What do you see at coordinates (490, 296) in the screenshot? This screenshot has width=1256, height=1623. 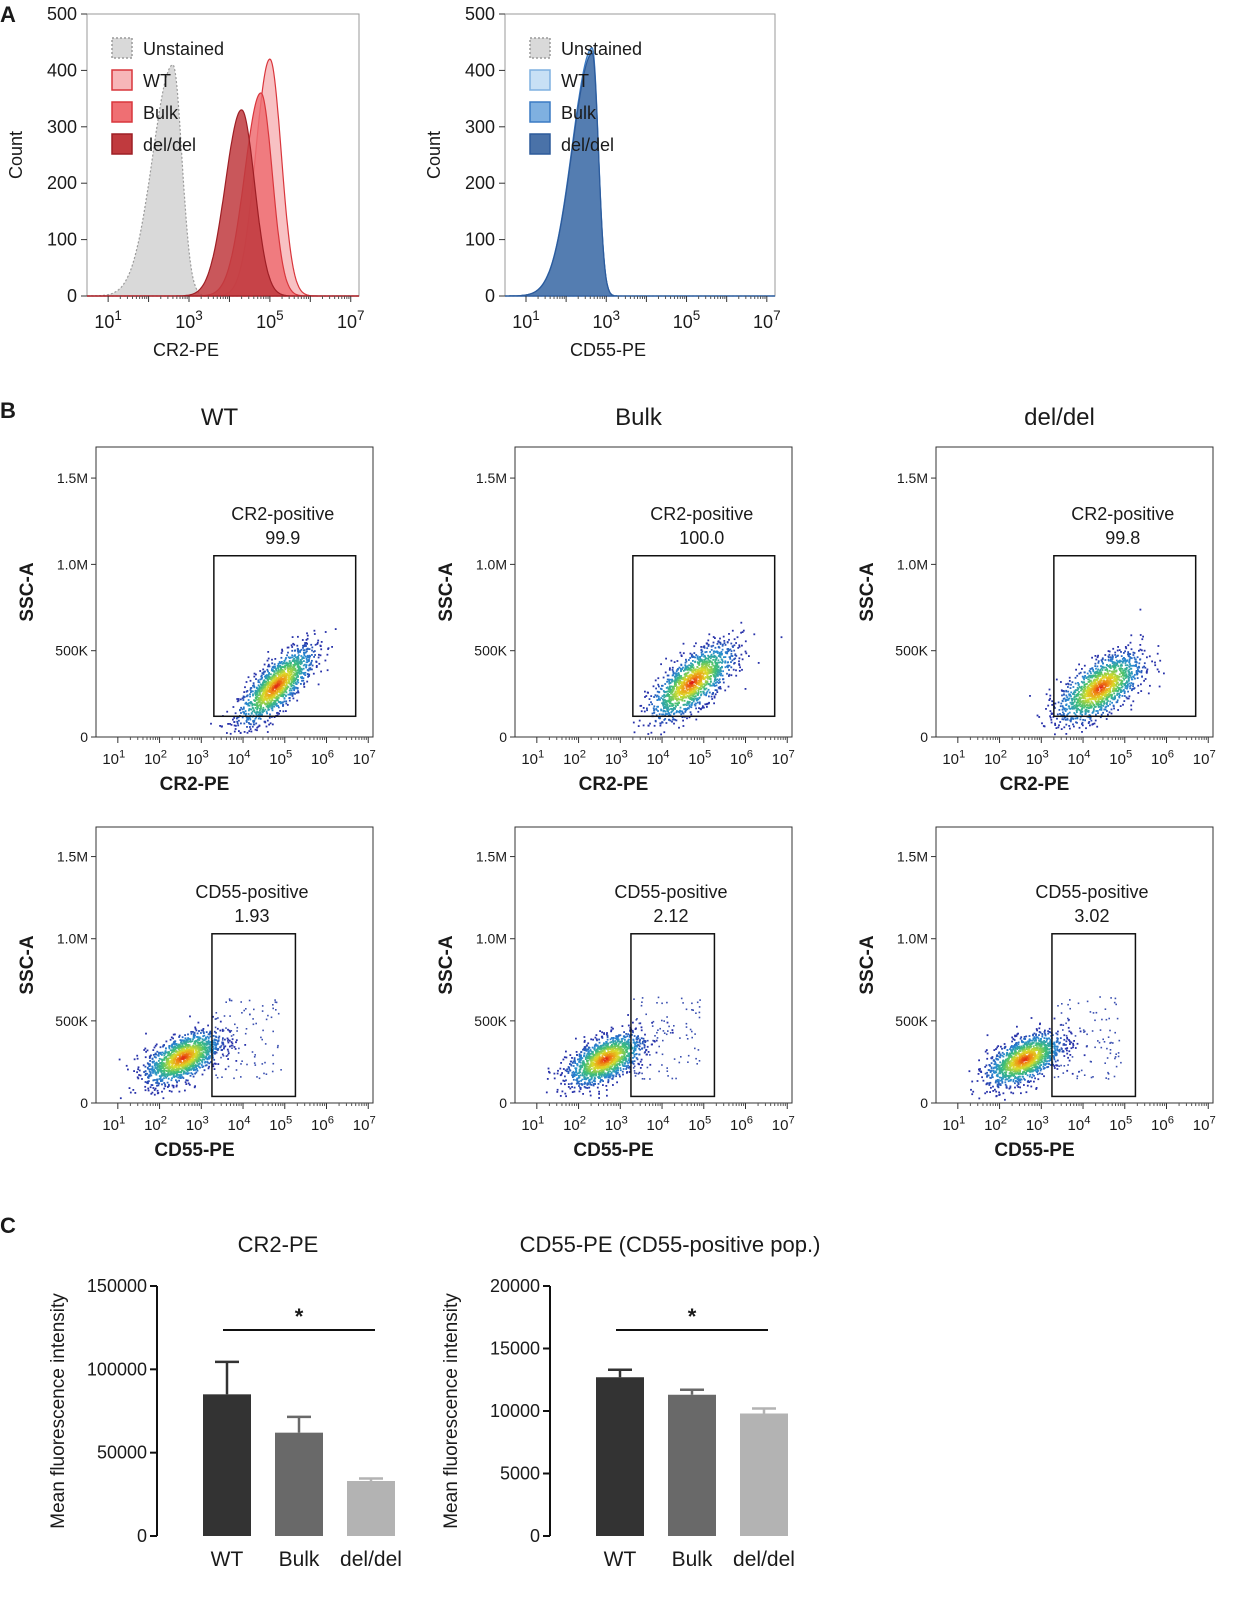 I see `y-tick-label: 0` at bounding box center [490, 296].